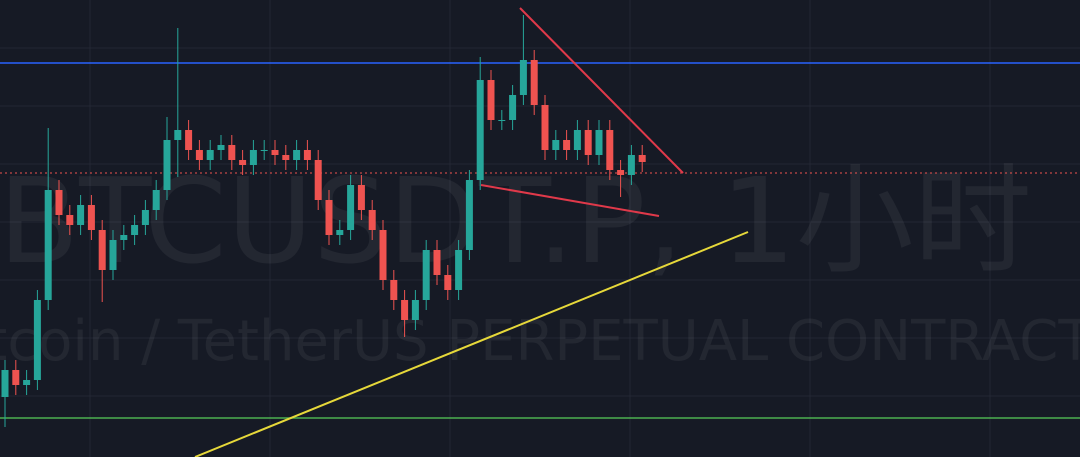 The width and height of the screenshot is (1080, 457). What do you see at coordinates (540, 341) in the screenshot?
I see `watermark-subtitle: Bitcoin / TetherUS PERPETUAL CONTRACT` at bounding box center [540, 341].